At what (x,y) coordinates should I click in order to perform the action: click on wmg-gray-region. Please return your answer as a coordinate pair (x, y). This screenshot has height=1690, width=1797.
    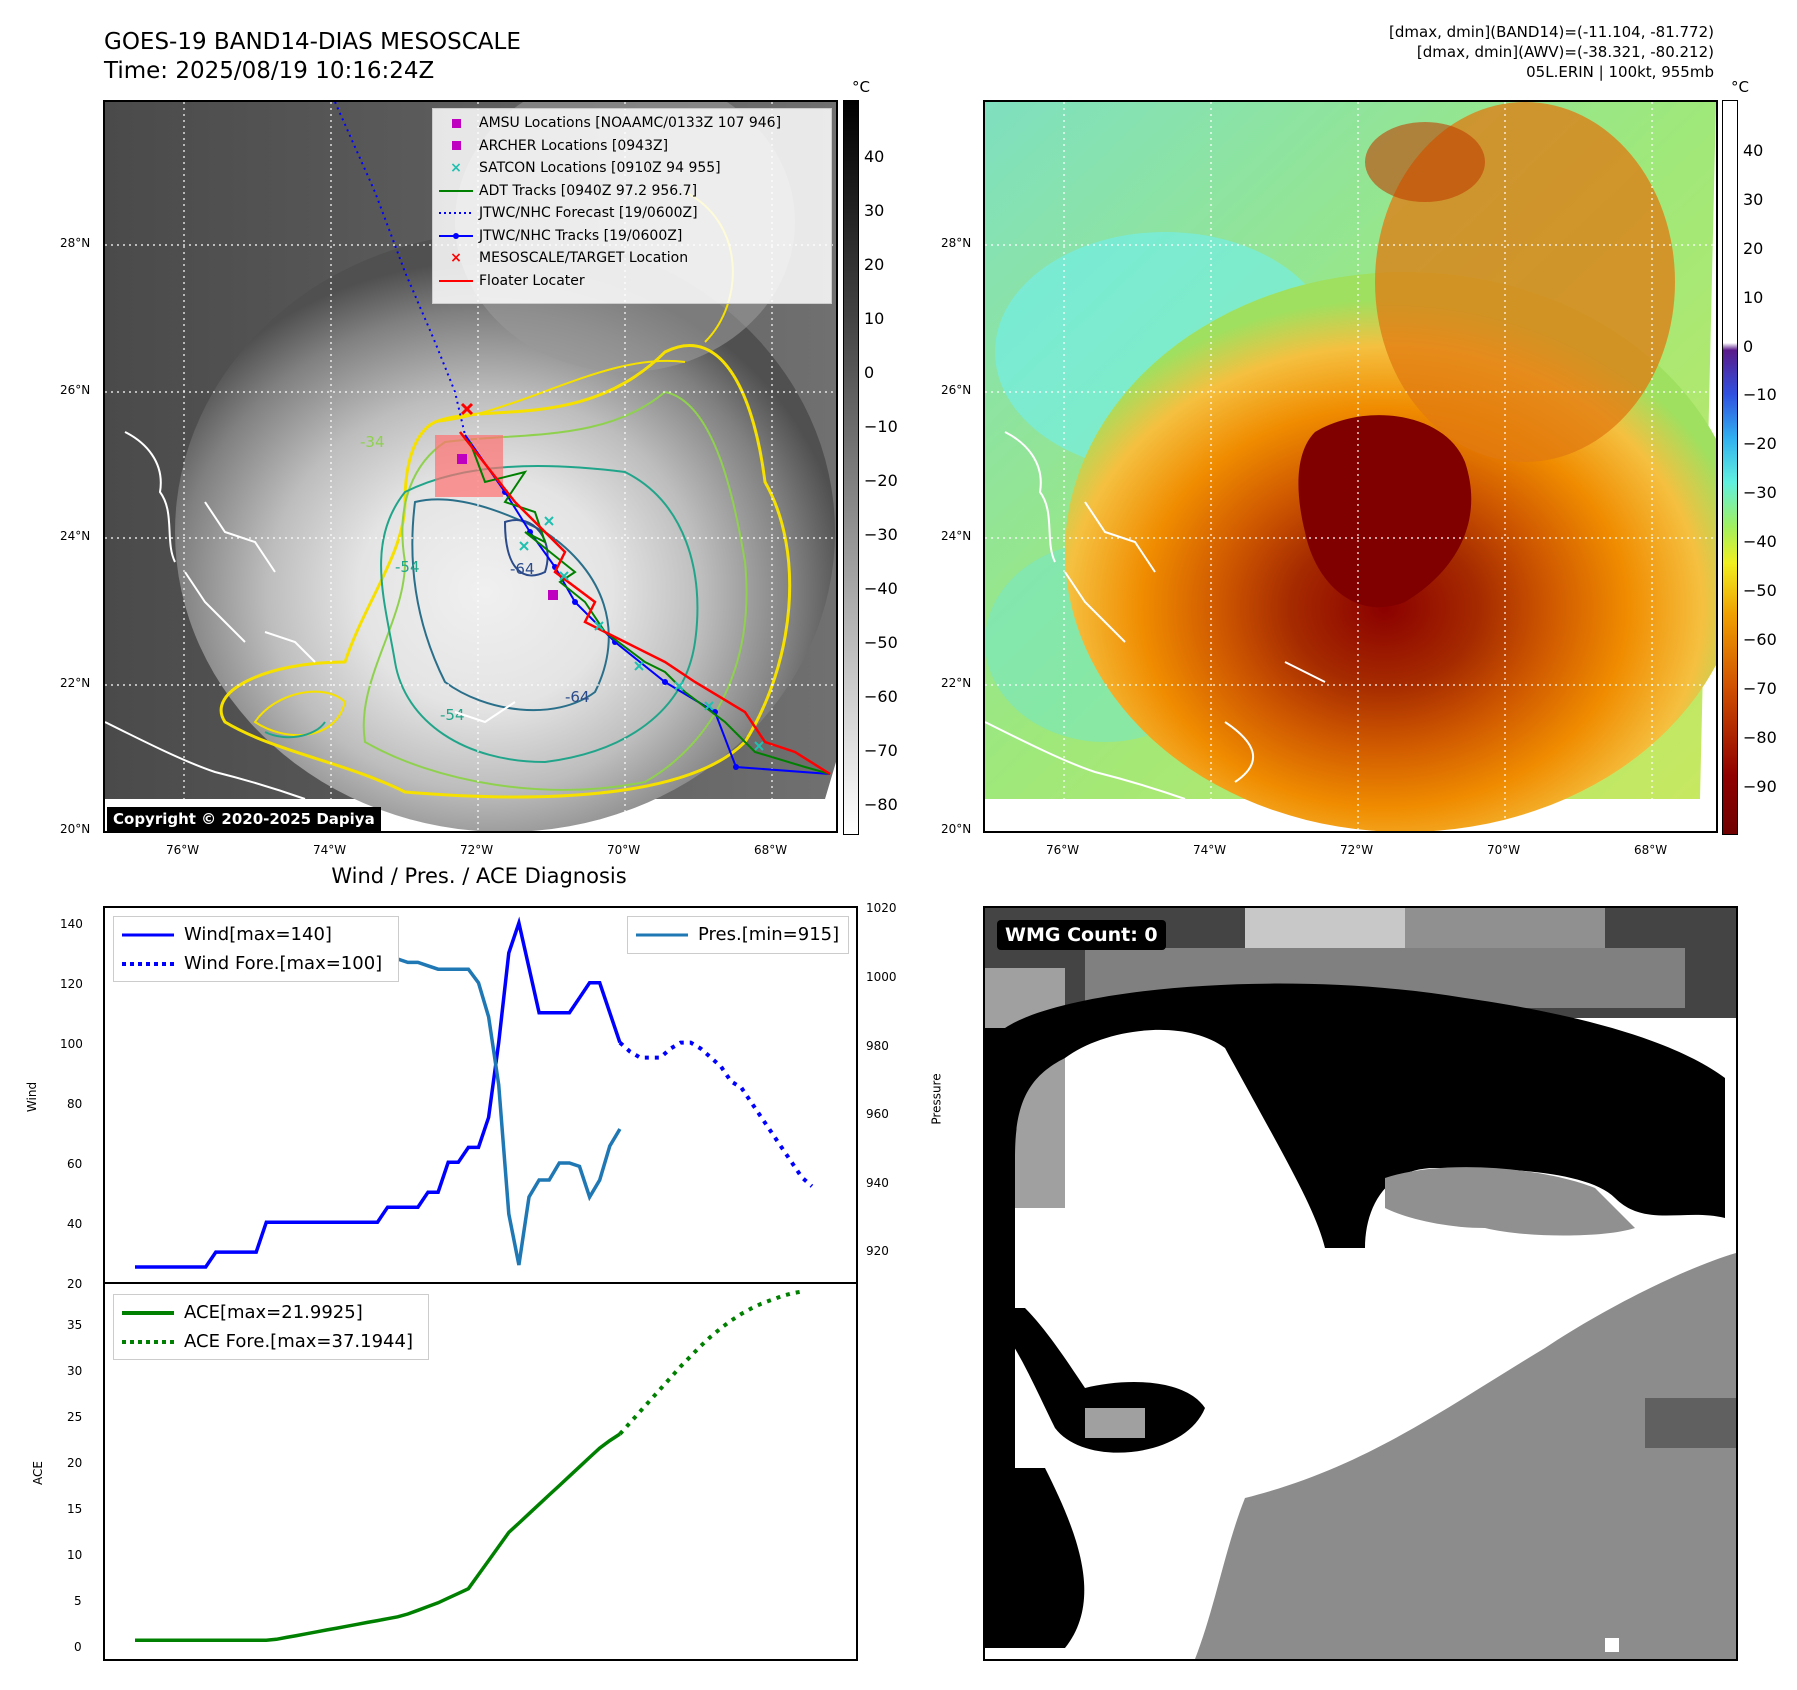
    Looking at the image, I should click on (1465, 1456).